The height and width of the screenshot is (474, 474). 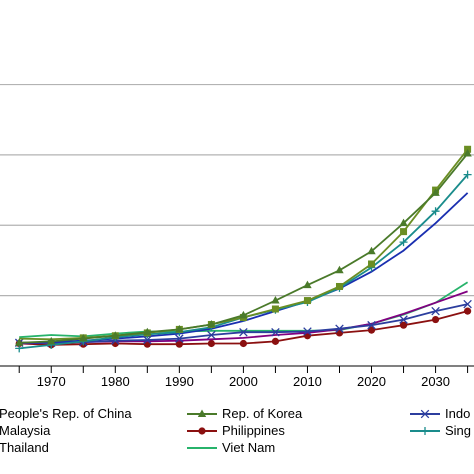 What do you see at coordinates (243, 381) in the screenshot?
I see `x-tick-label: 2000` at bounding box center [243, 381].